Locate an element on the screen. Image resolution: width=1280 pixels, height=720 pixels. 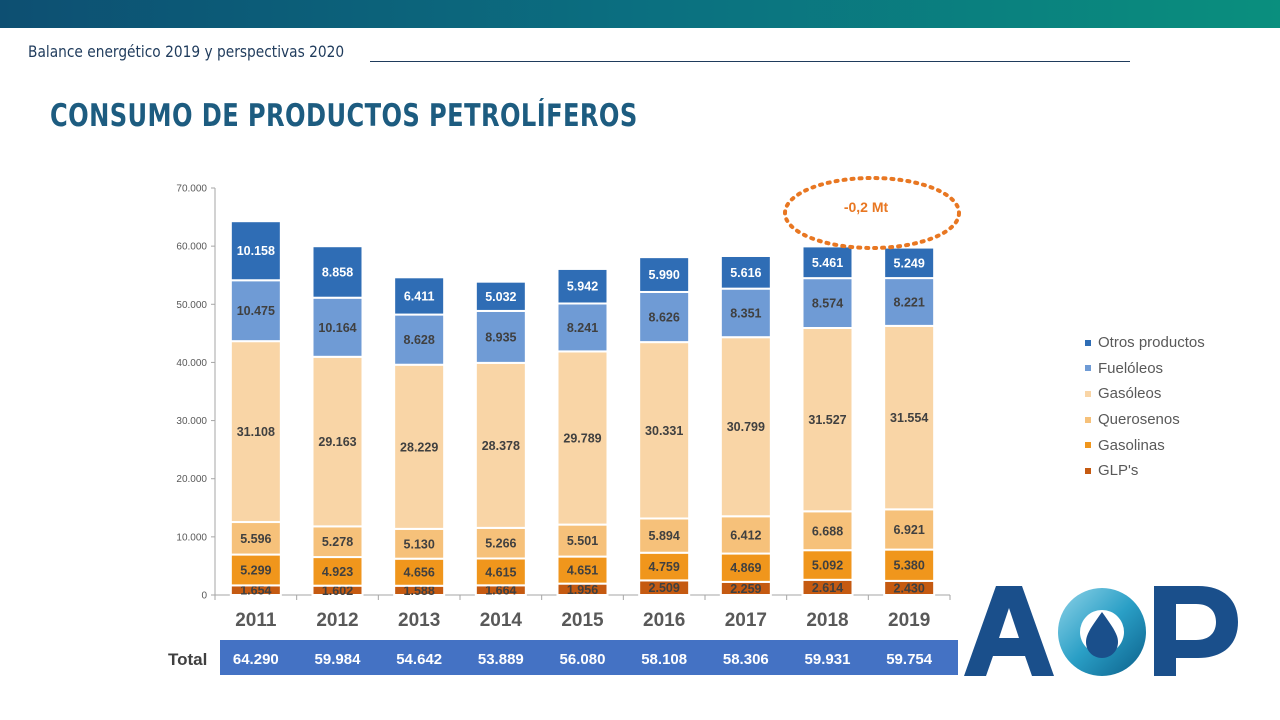
data-label: 5.278 is located at coordinates (337, 542).